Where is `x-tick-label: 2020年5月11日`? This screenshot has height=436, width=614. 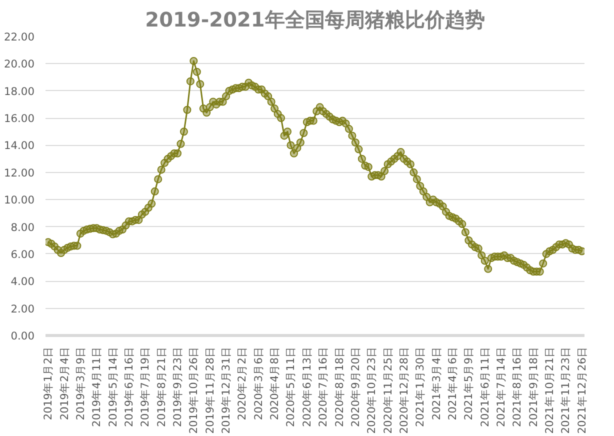
x-tick-label: 2020年5月11日 is located at coordinates (291, 386).